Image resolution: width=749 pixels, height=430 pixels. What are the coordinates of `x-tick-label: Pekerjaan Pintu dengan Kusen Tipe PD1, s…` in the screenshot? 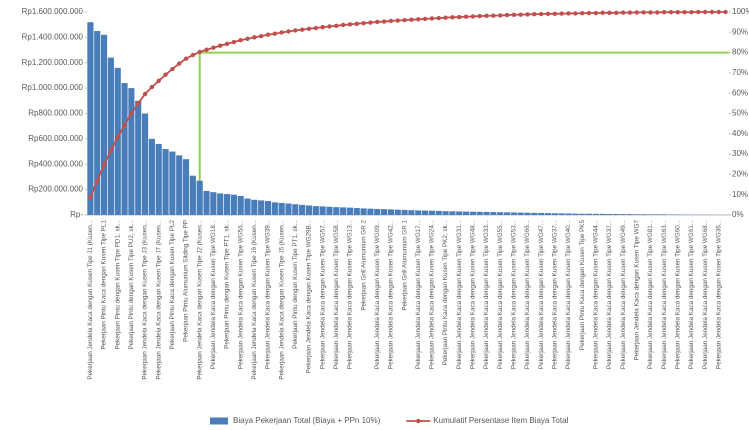 It's located at (117, 285).